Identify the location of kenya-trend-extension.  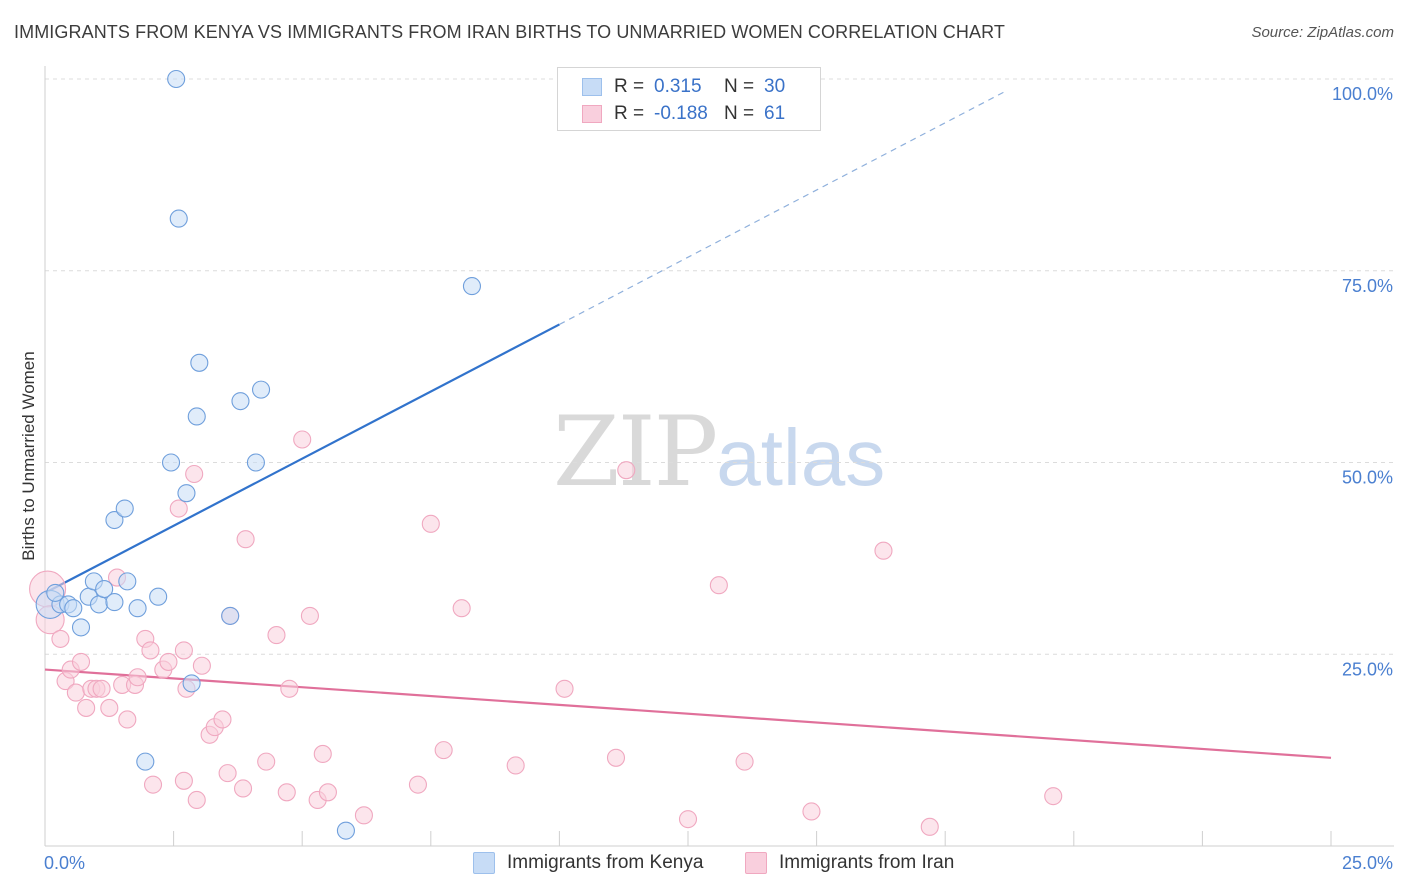
(783, 207).